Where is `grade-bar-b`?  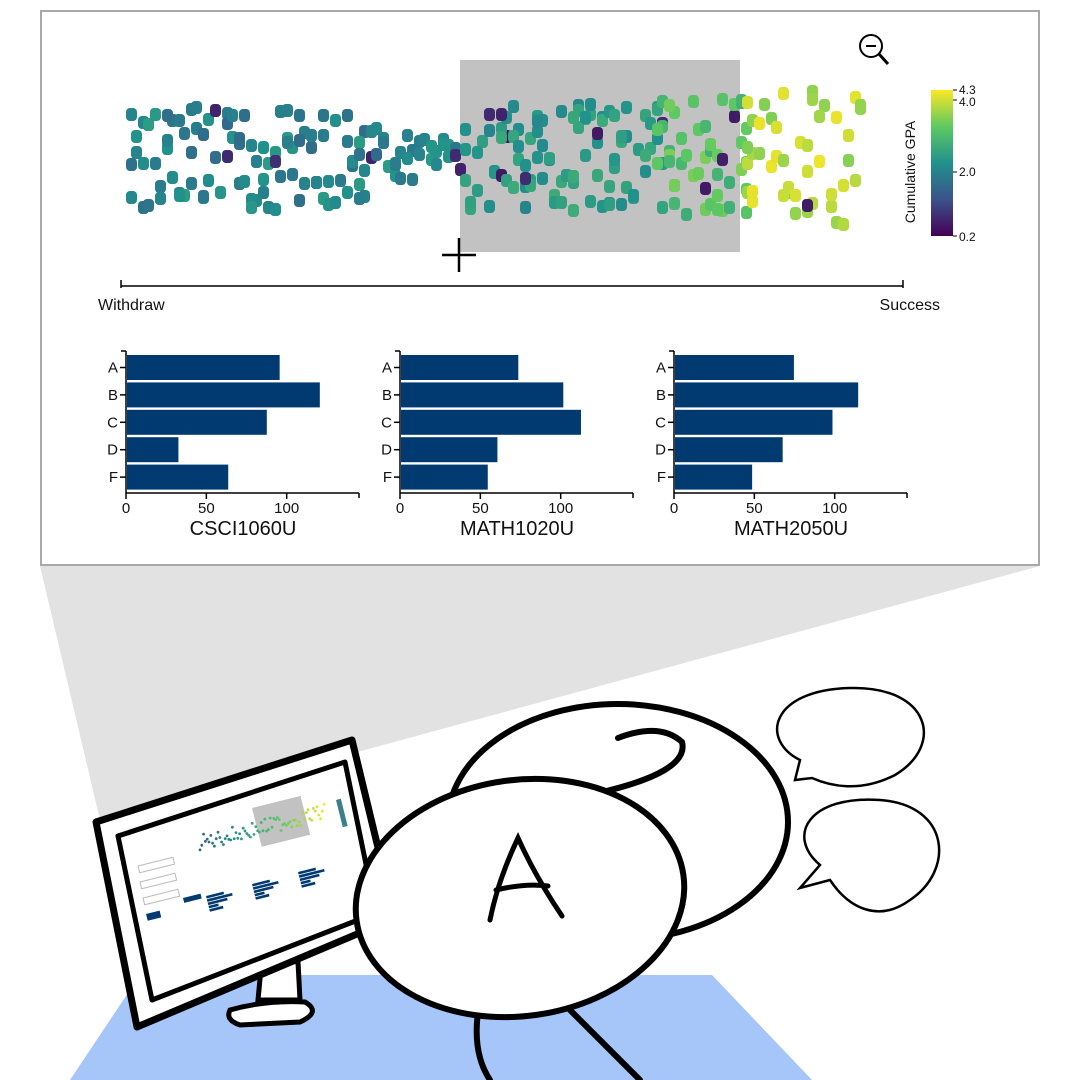 grade-bar-b is located at coordinates (767, 395).